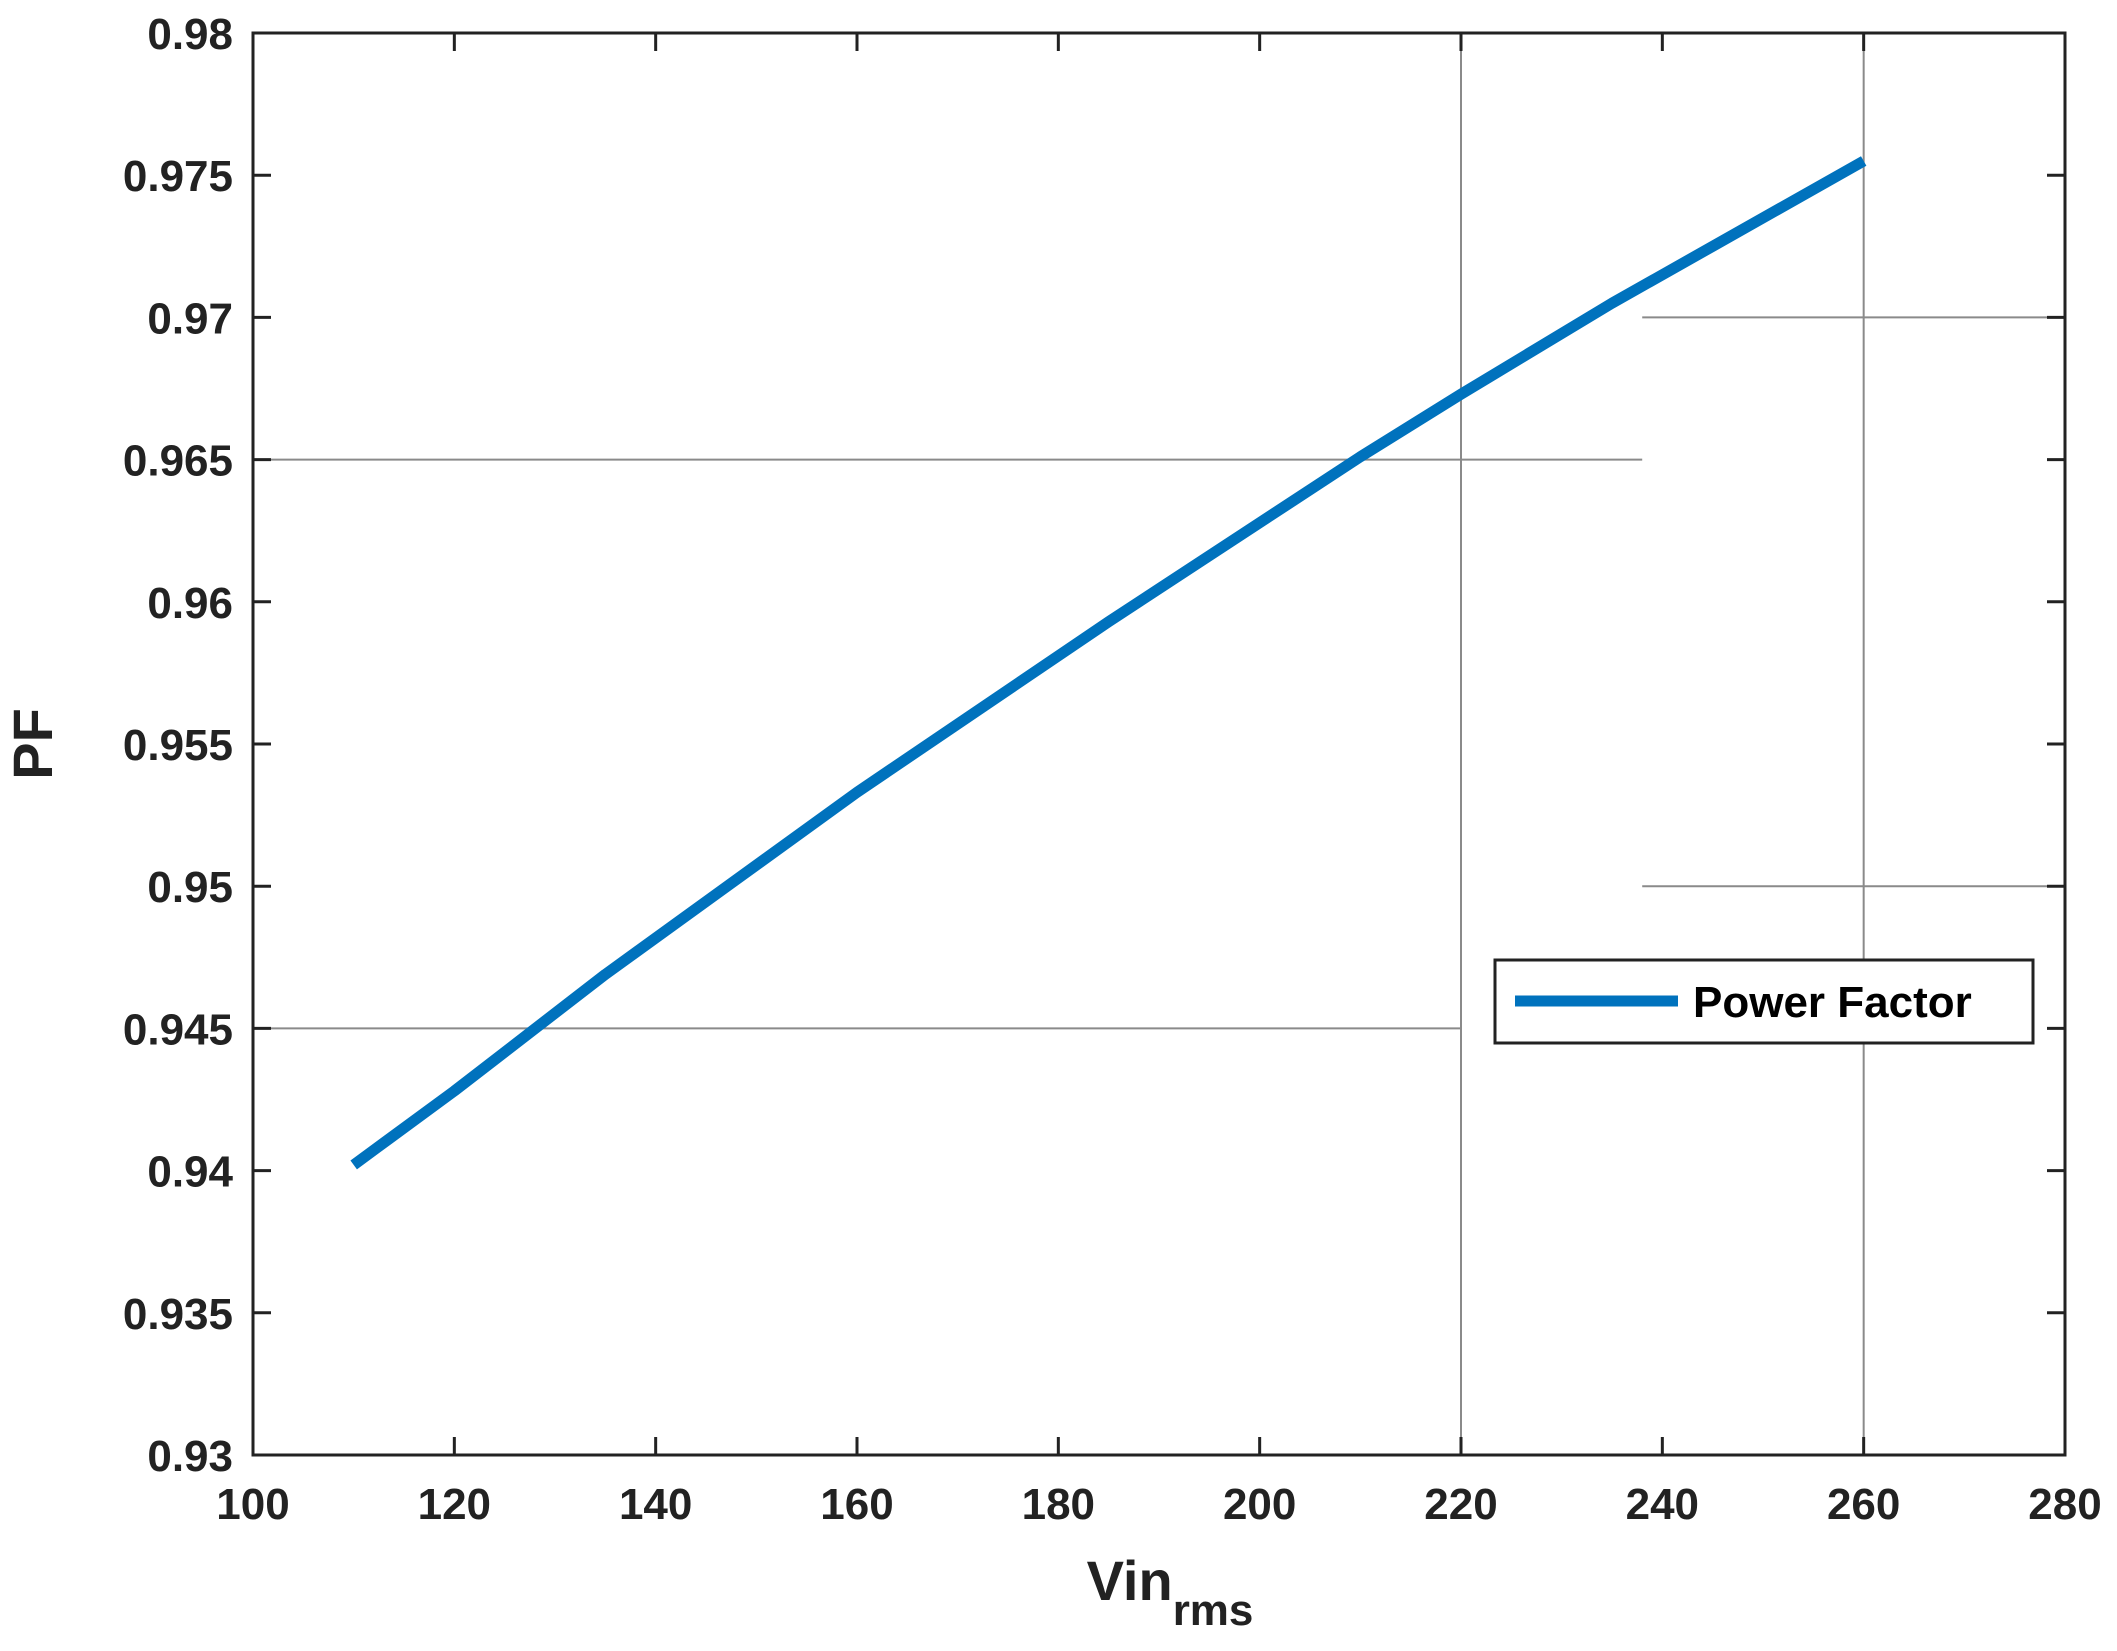  What do you see at coordinates (1863, 1504) in the screenshot?
I see `x-tick-label: 260` at bounding box center [1863, 1504].